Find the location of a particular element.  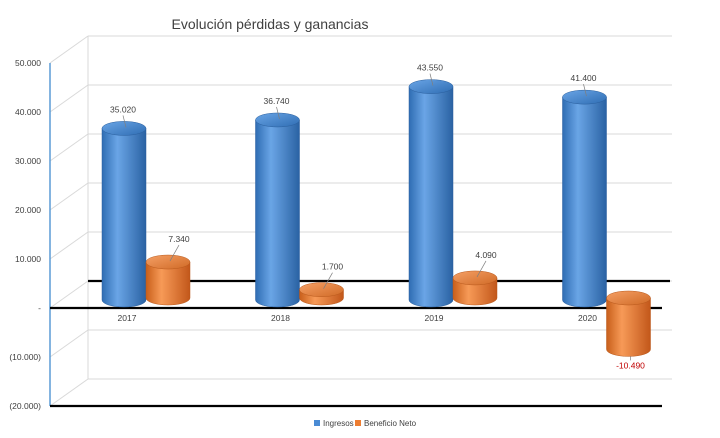

legend-label-beneficio-neto: Beneficio Neto is located at coordinates (390, 423).